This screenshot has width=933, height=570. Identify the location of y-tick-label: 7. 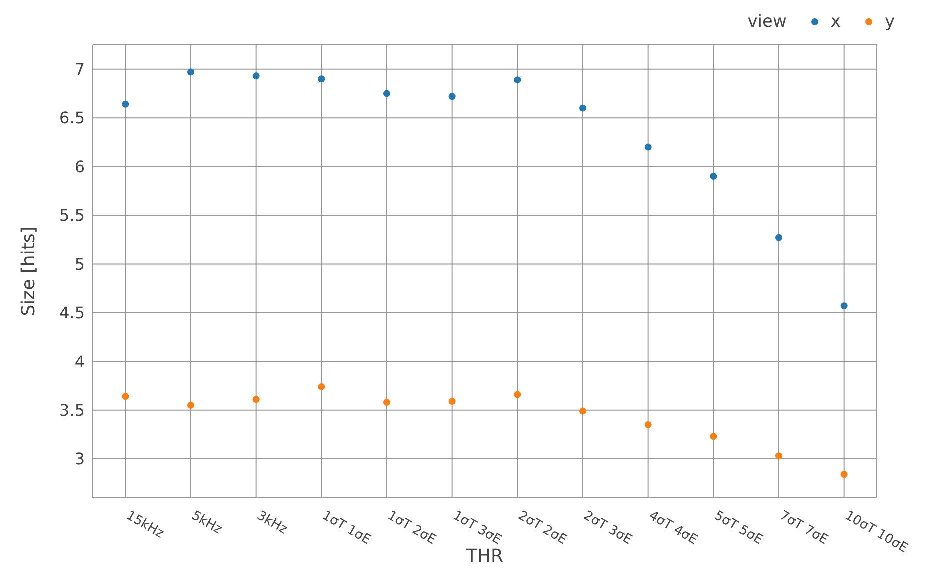
(79, 70).